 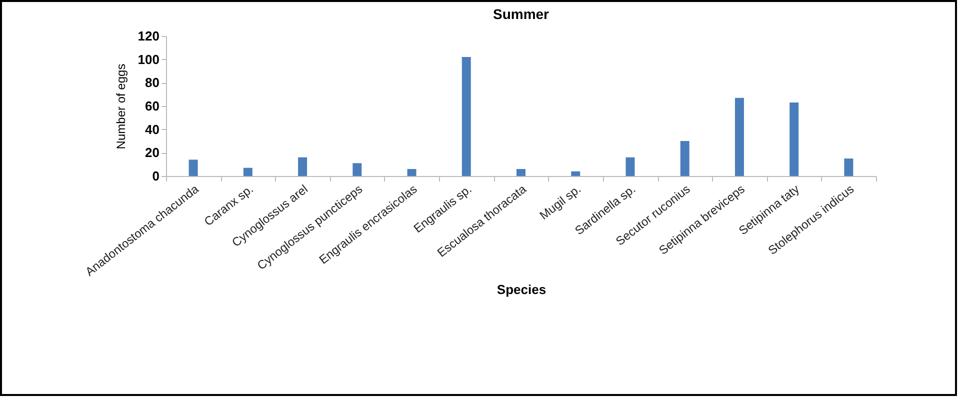 What do you see at coordinates (152, 152) in the screenshot?
I see `y-tick-label: 20` at bounding box center [152, 152].